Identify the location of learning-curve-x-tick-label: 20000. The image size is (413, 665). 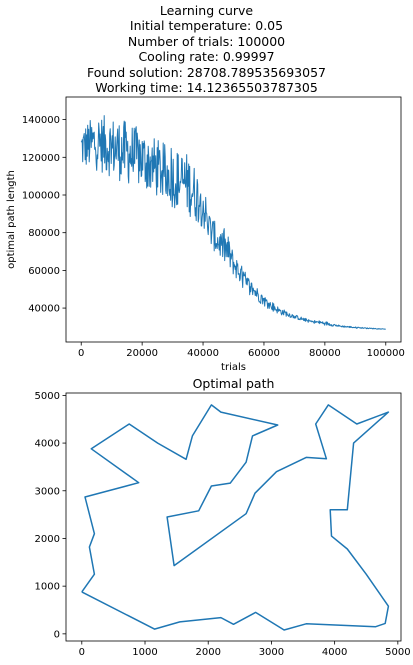
(142, 353).